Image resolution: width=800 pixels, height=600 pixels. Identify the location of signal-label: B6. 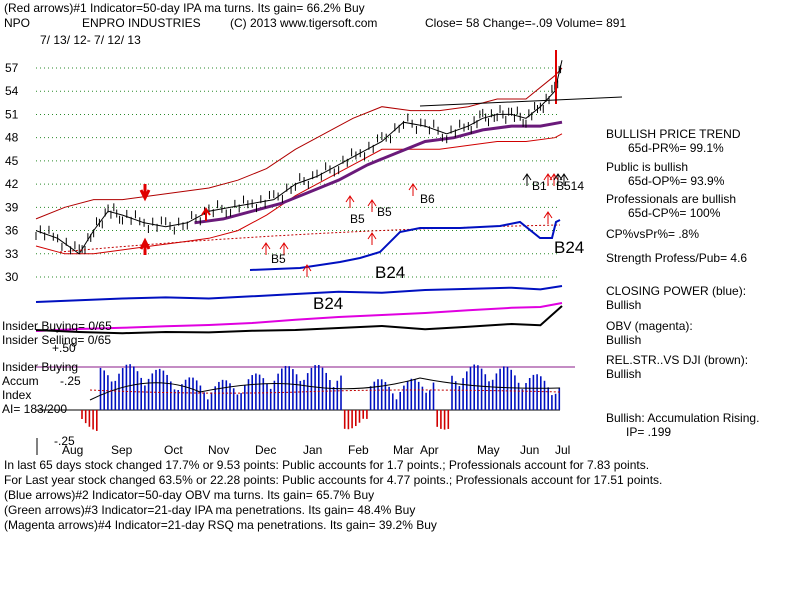
(427, 199).